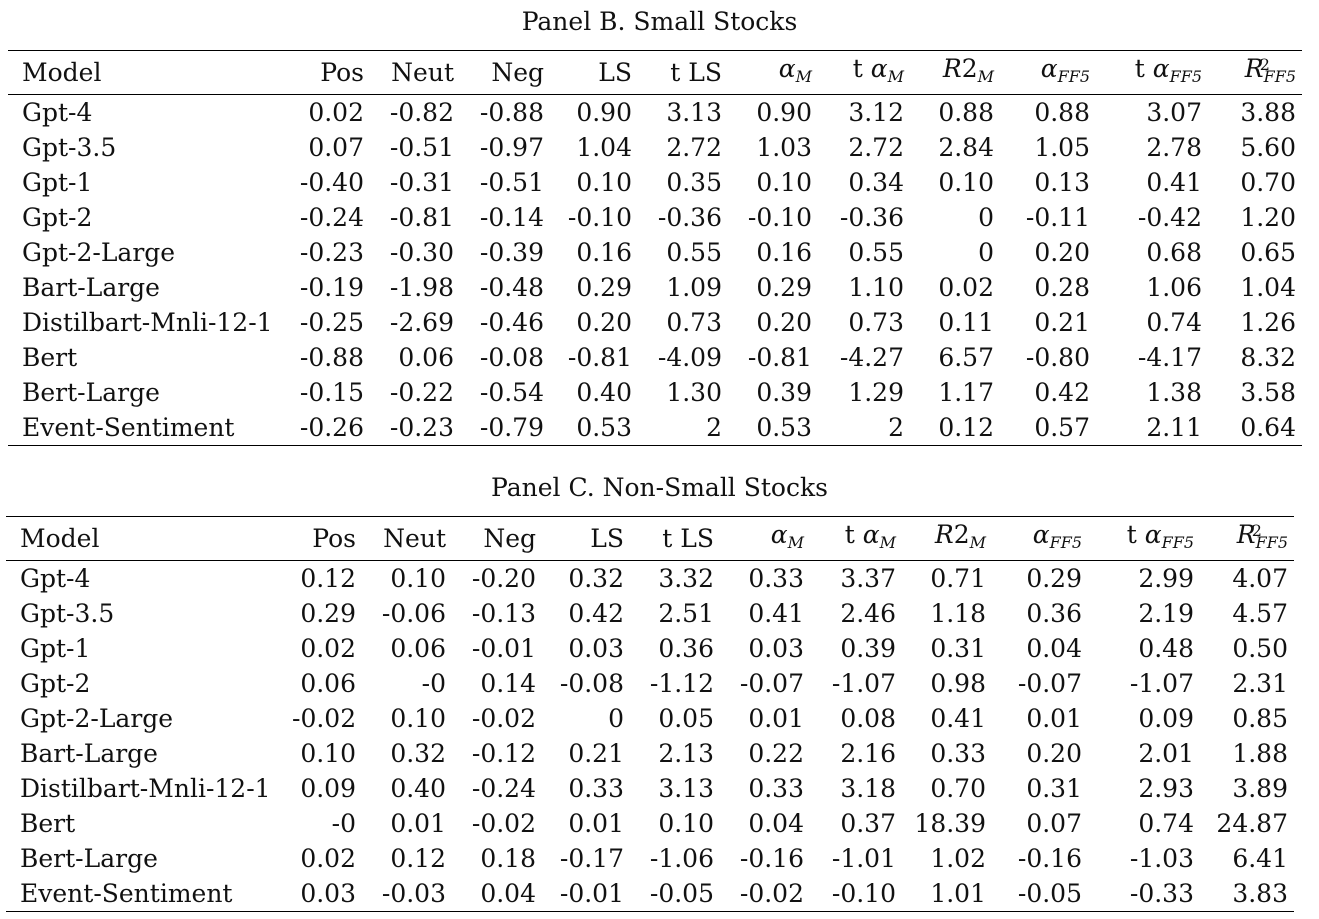 The width and height of the screenshot is (1319, 919). What do you see at coordinates (868, 578) in the screenshot?
I see `value-cell: 3.37` at bounding box center [868, 578].